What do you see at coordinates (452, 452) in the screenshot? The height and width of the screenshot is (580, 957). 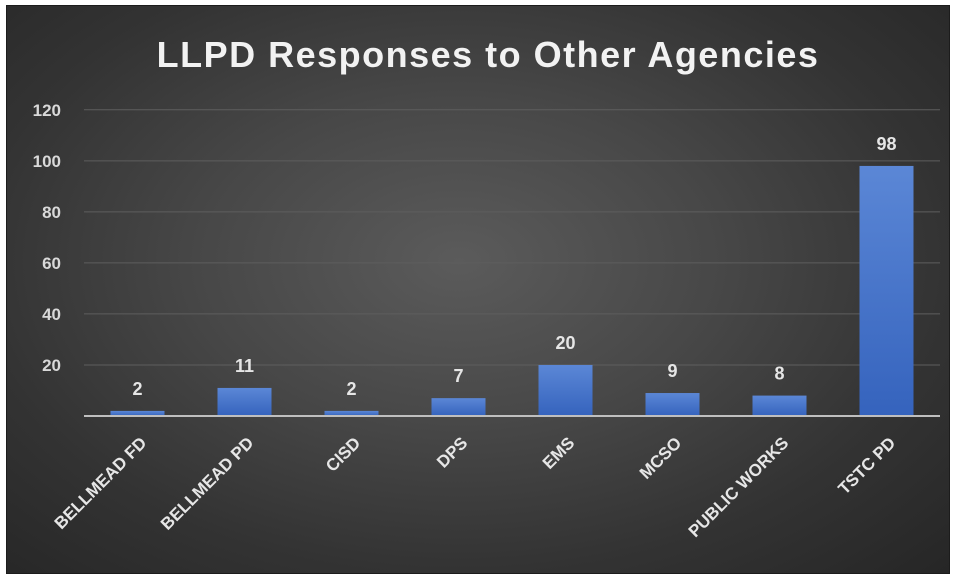 I see `x-tick-label-dps: DPS` at bounding box center [452, 452].